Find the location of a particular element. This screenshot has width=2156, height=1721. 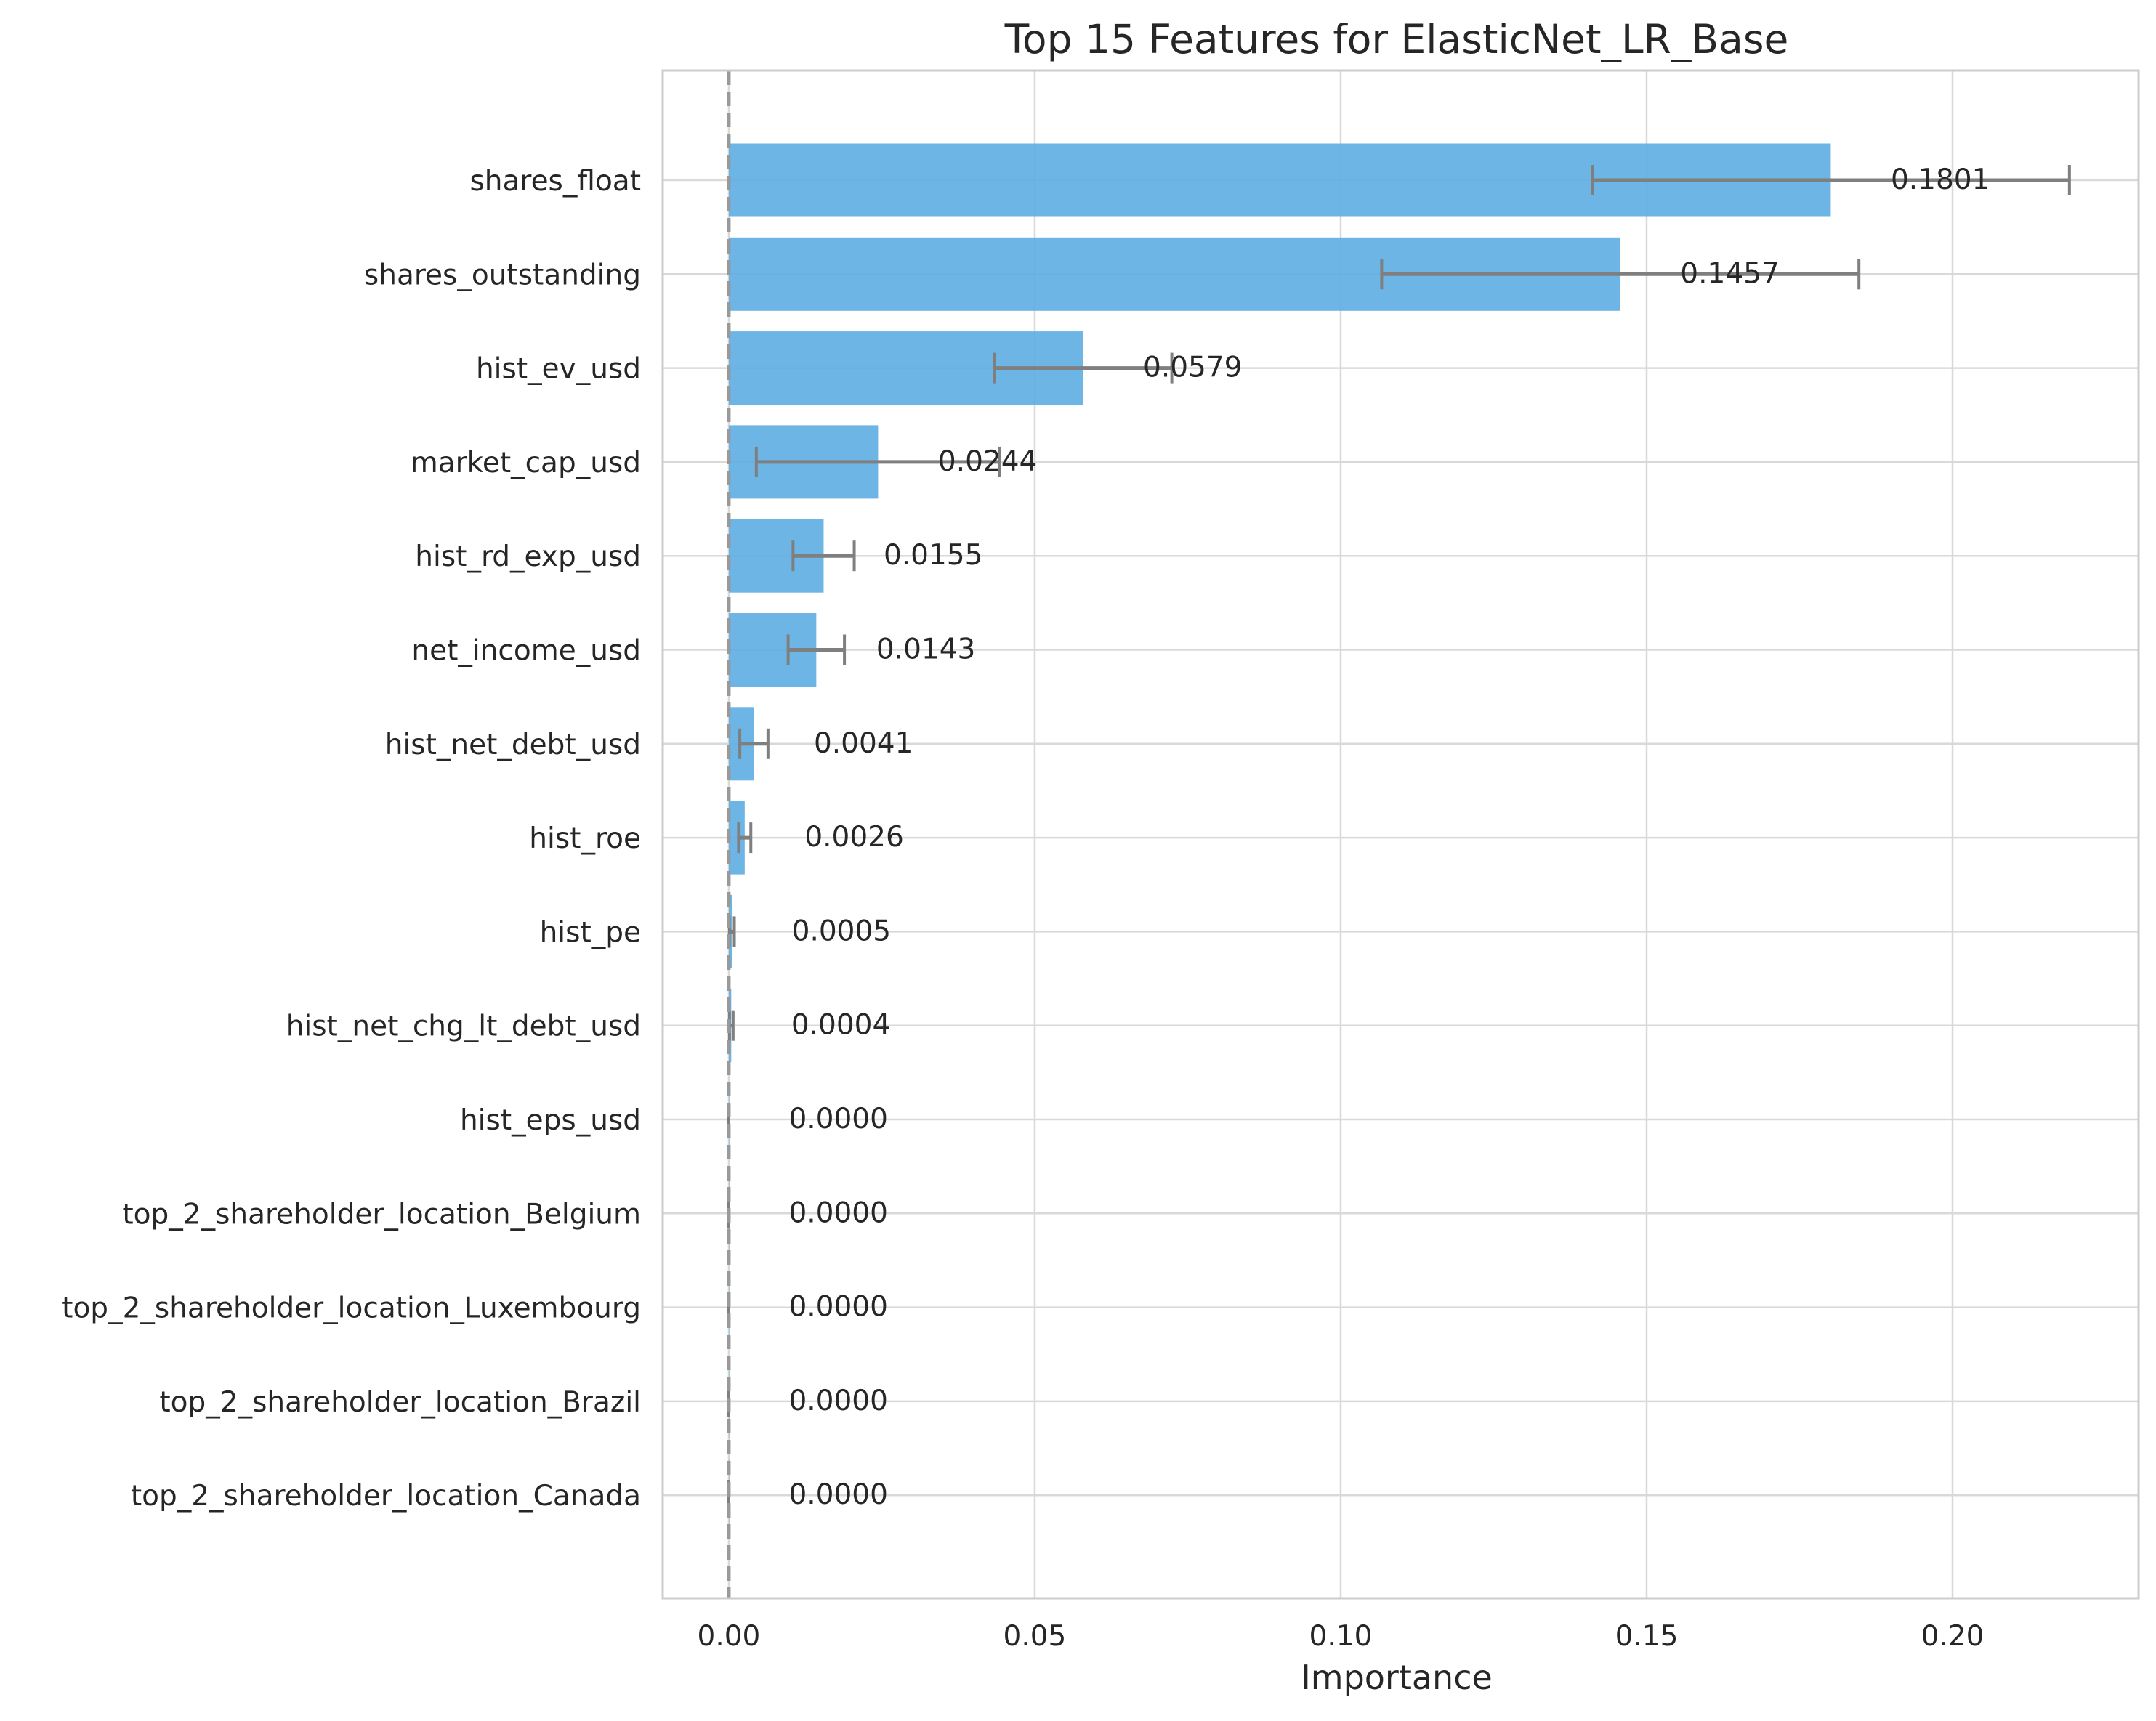

y-tick-label: market_cap_usd is located at coordinates (526, 463).